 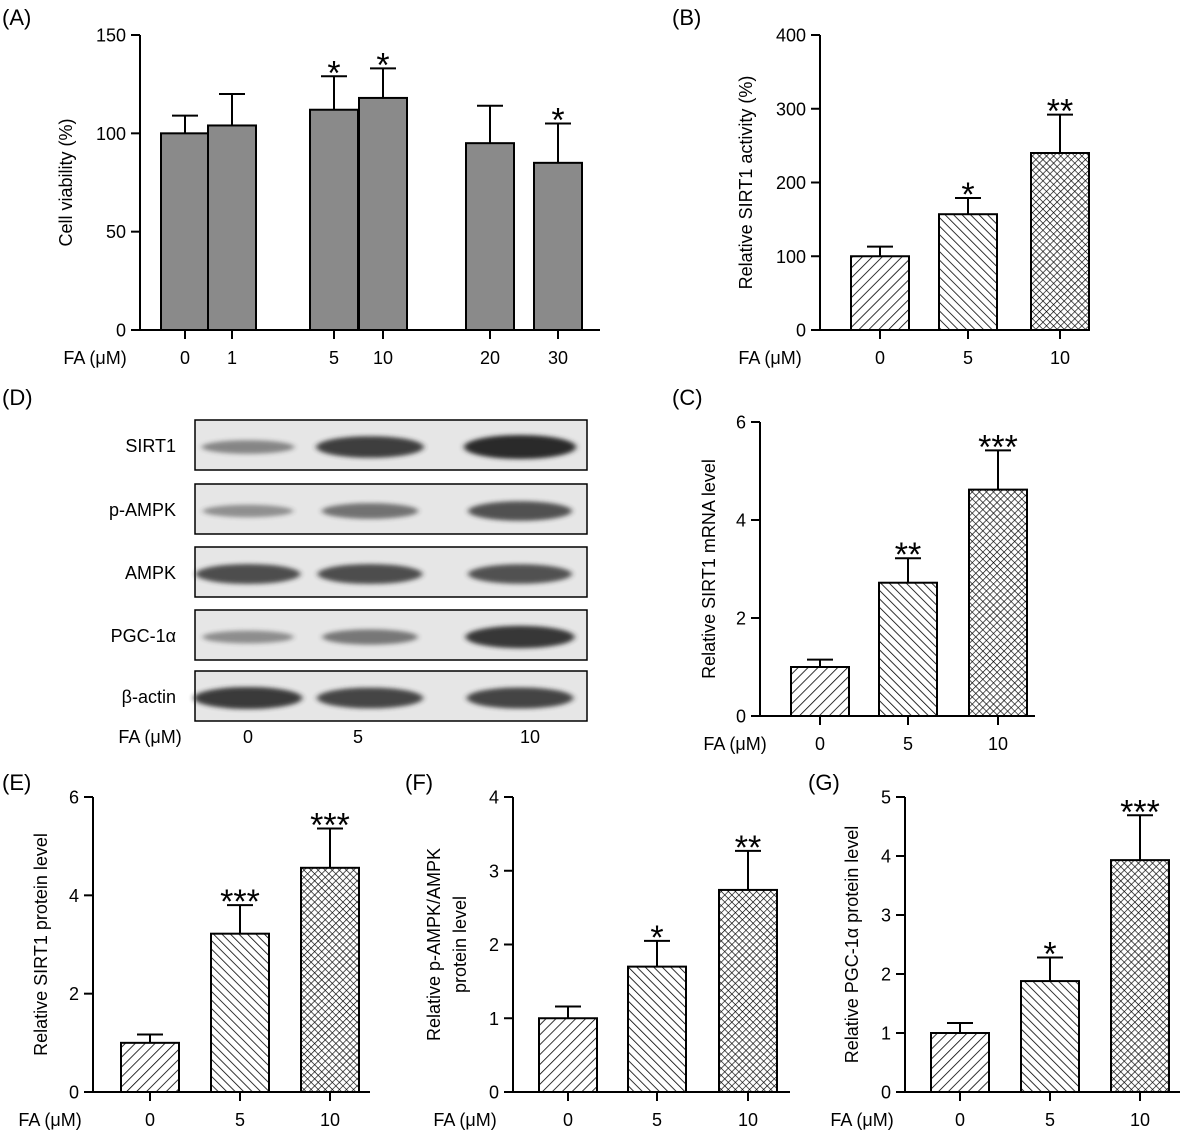 What do you see at coordinates (791, 183) in the screenshot?
I see `y-tick-label: 200` at bounding box center [791, 183].